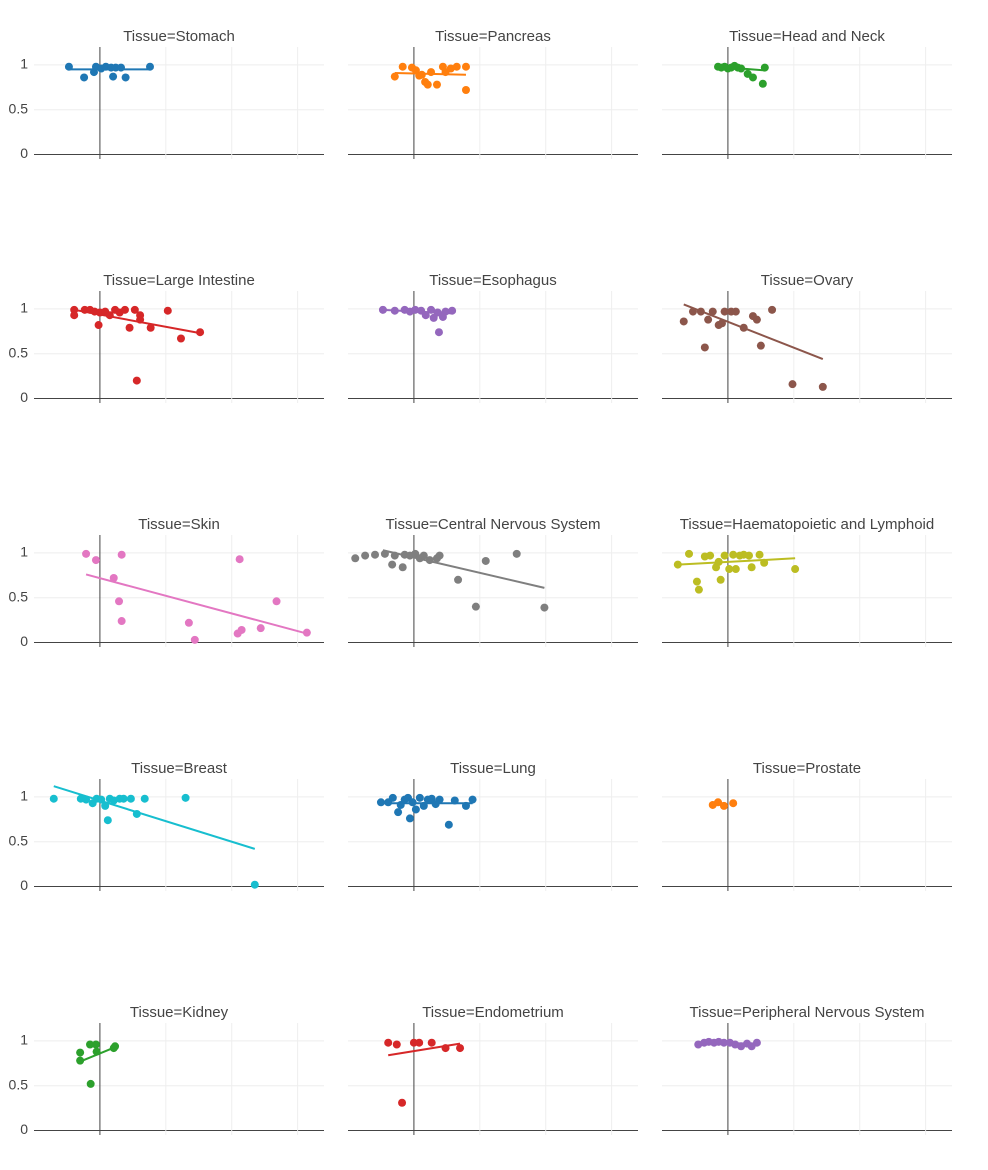 The height and width of the screenshot is (1170, 988). What do you see at coordinates (807, 768) in the screenshot?
I see `subplot-title: Tissue=Prostate` at bounding box center [807, 768].